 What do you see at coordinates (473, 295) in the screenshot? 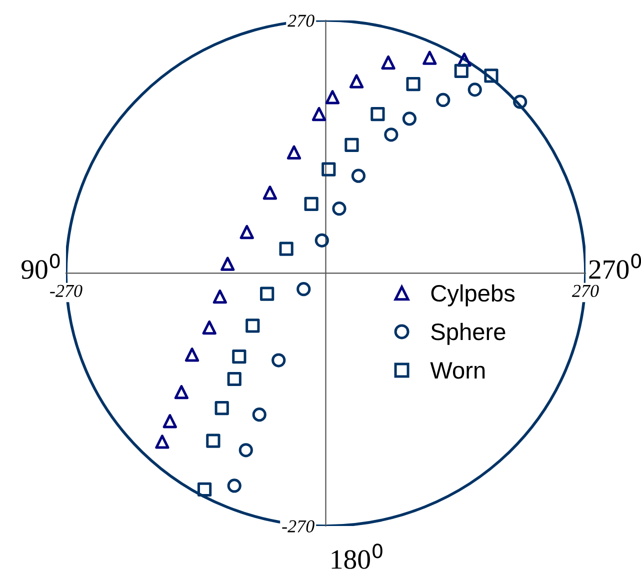
I see `legend-label: Cylpebs` at bounding box center [473, 295].